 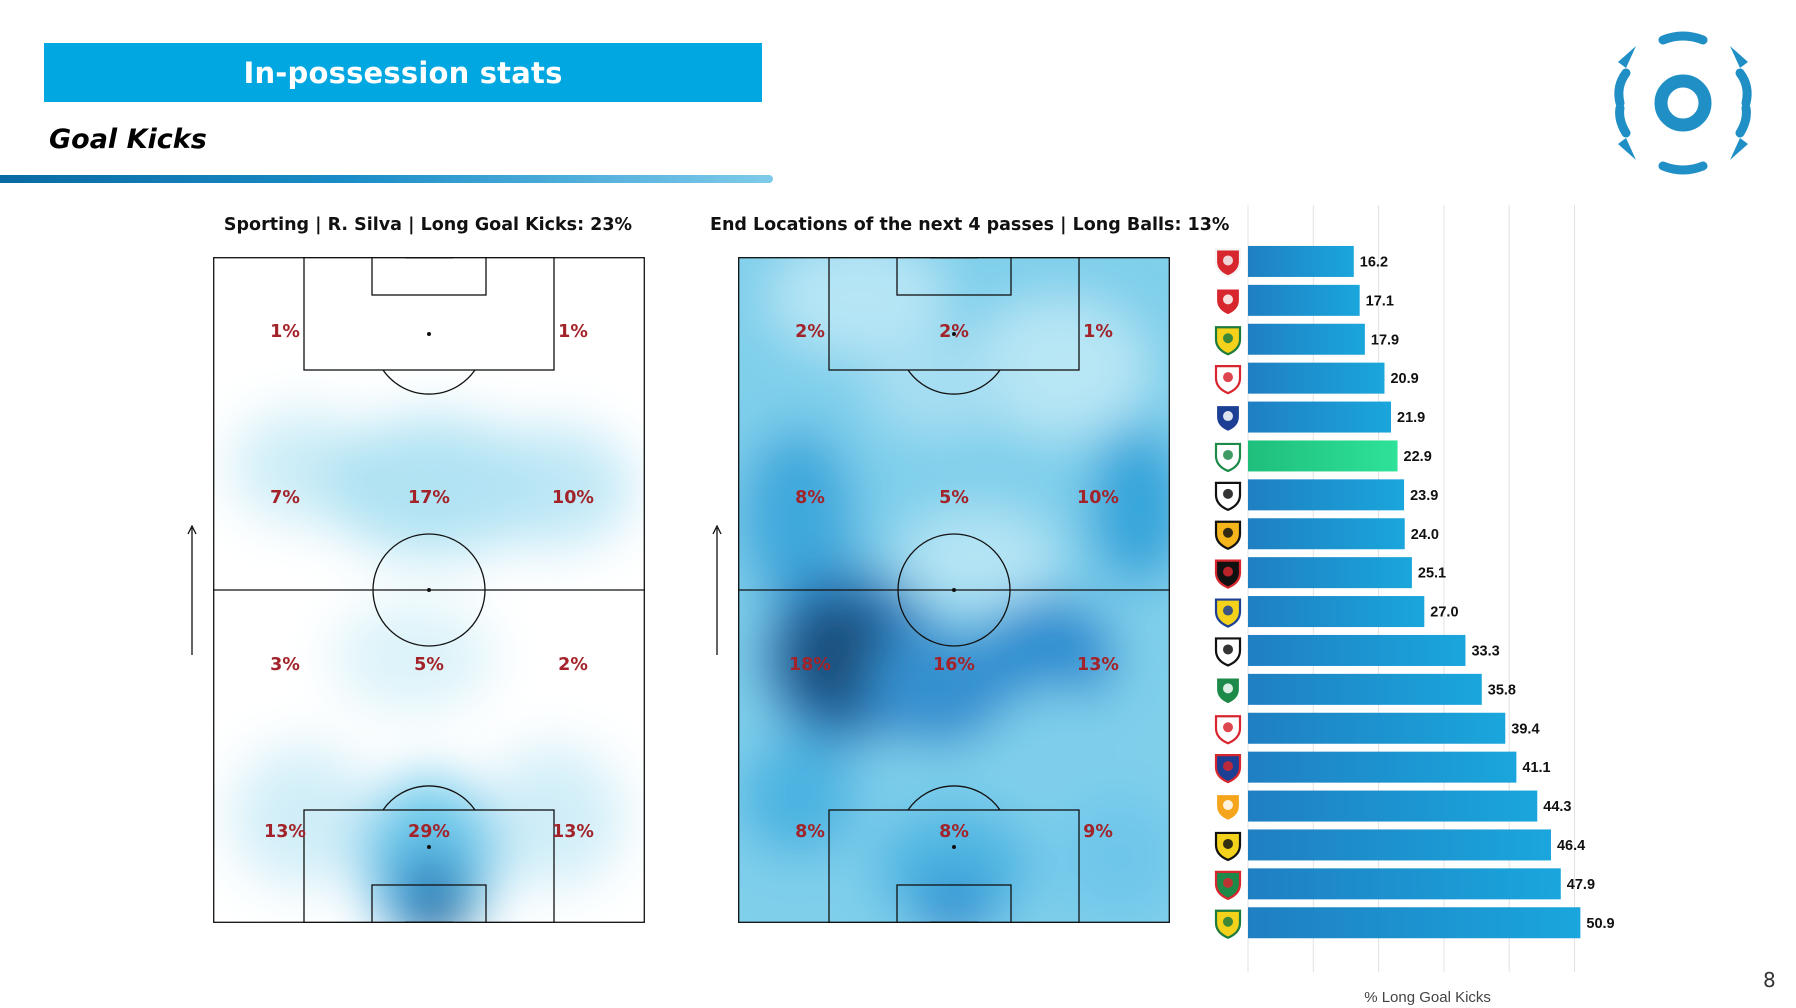 What do you see at coordinates (1228, 263) in the screenshot?
I see `club-crest-eagle-icon` at bounding box center [1228, 263].